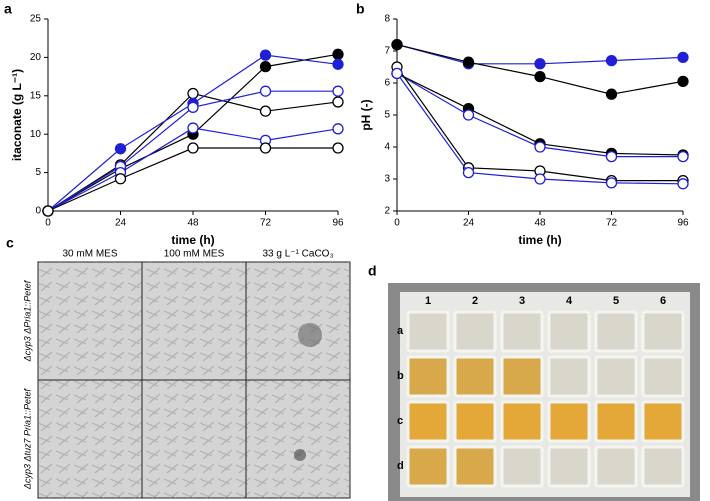 The height and width of the screenshot is (501, 710). Describe the element at coordinates (27, 438) in the screenshot. I see `row-label: Δcyp3 Δtuz7 Pria1::Petef` at that location.